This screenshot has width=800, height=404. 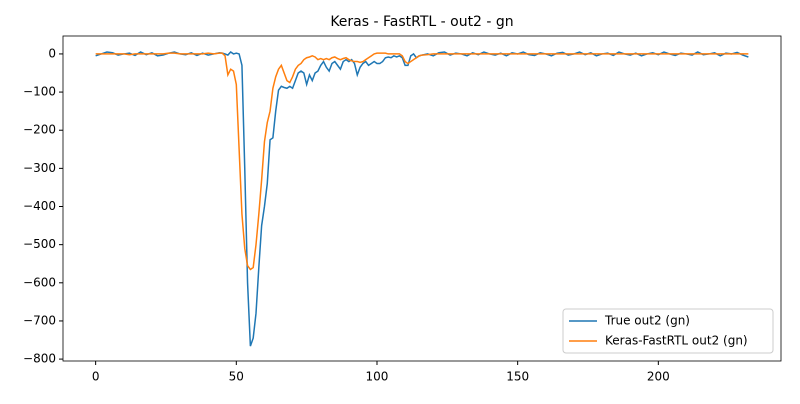 I want to click on y-tick-label: −200, so click(x=39, y=130).